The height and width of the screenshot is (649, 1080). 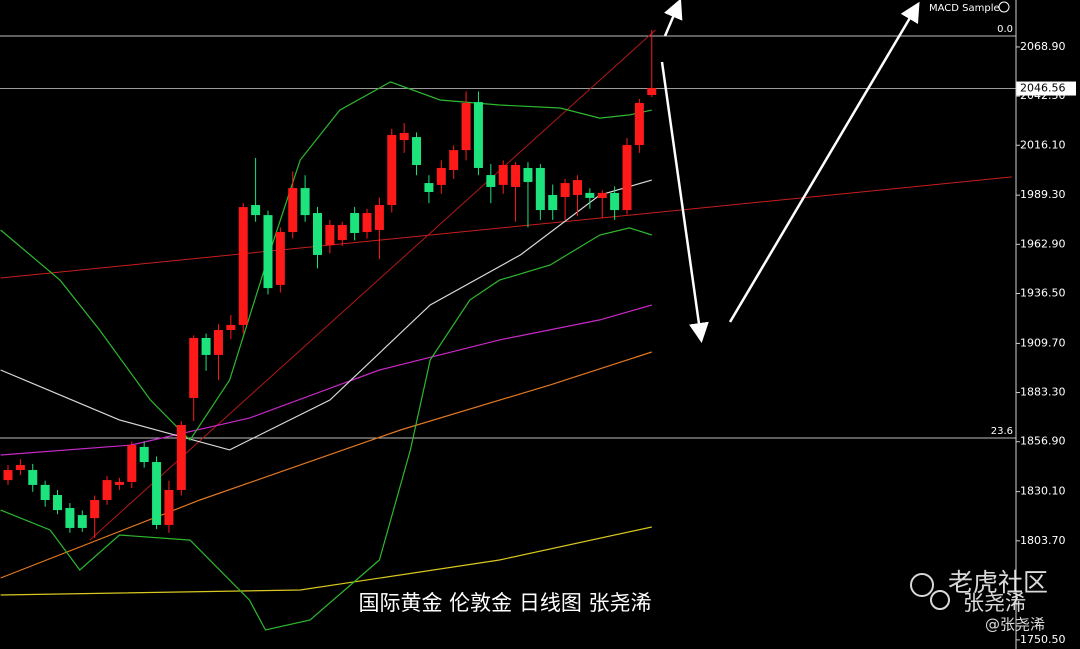 What do you see at coordinates (1043, 194) in the screenshot?
I see `y-tick-label: 1989.30` at bounding box center [1043, 194].